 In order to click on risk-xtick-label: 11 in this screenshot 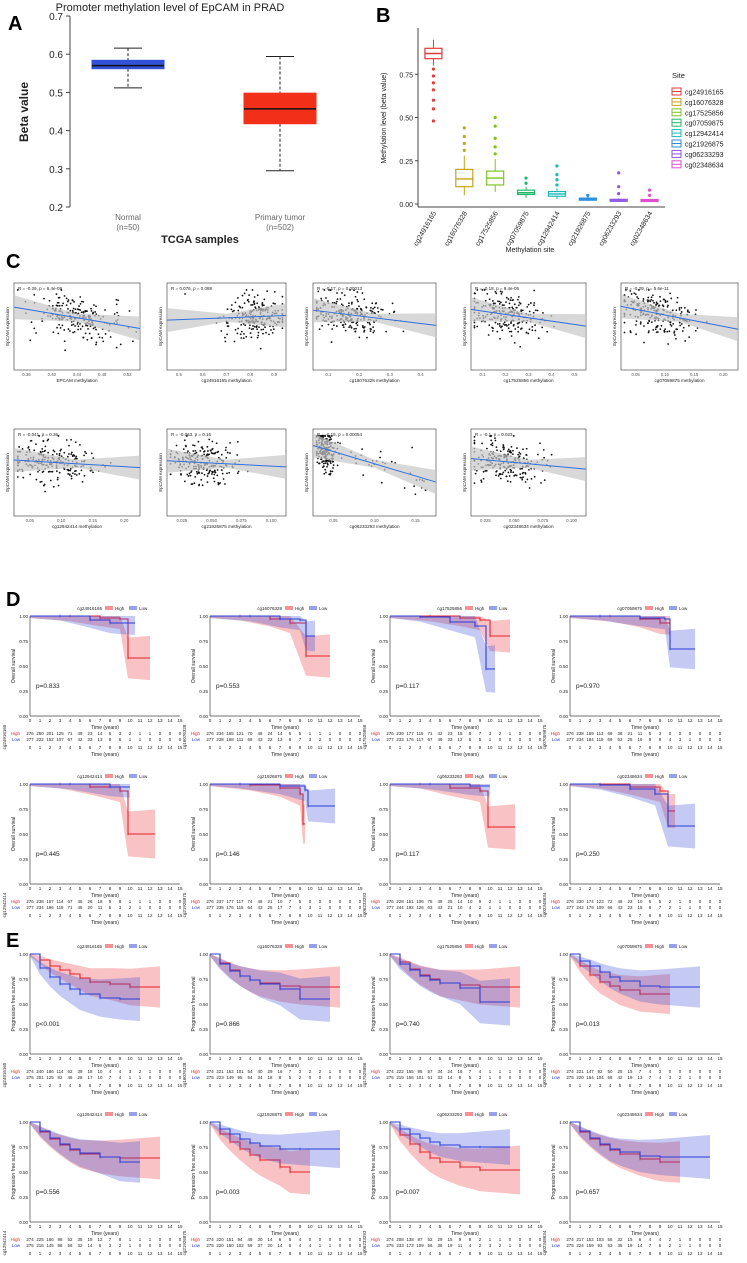, I will do `click(500, 747)`.